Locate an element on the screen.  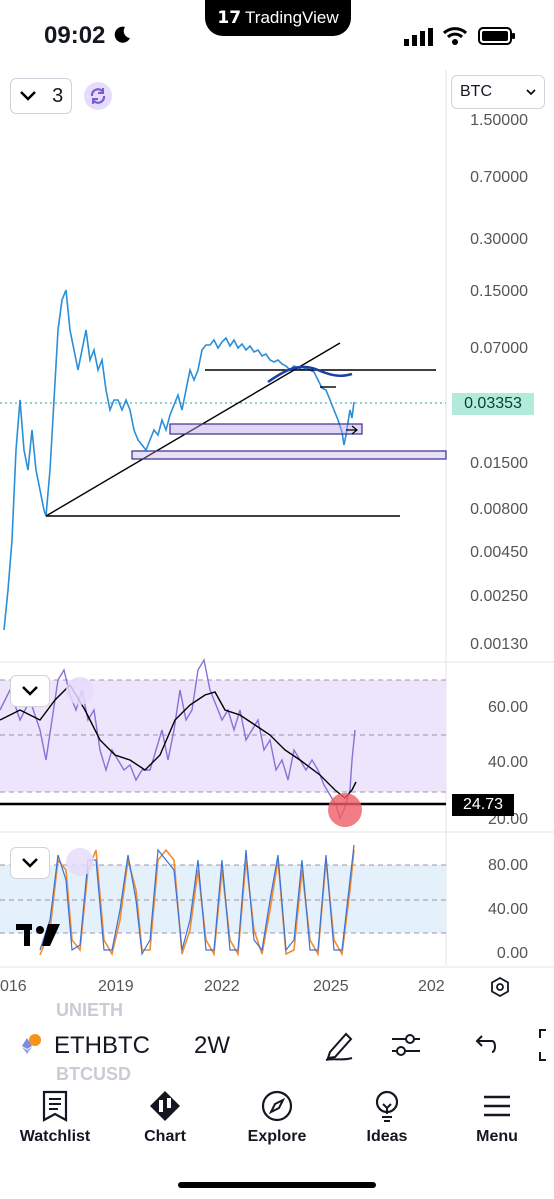
tab-label: Watchlist is located at coordinates (55, 1136).